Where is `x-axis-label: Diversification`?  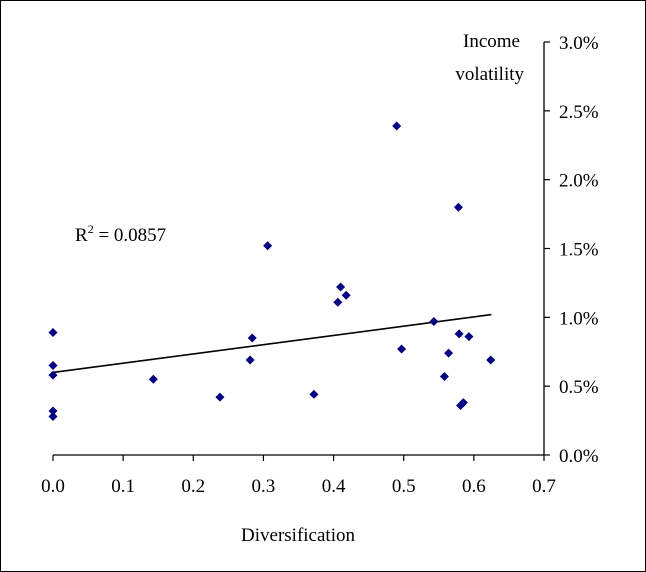 x-axis-label: Diversification is located at coordinates (298, 535).